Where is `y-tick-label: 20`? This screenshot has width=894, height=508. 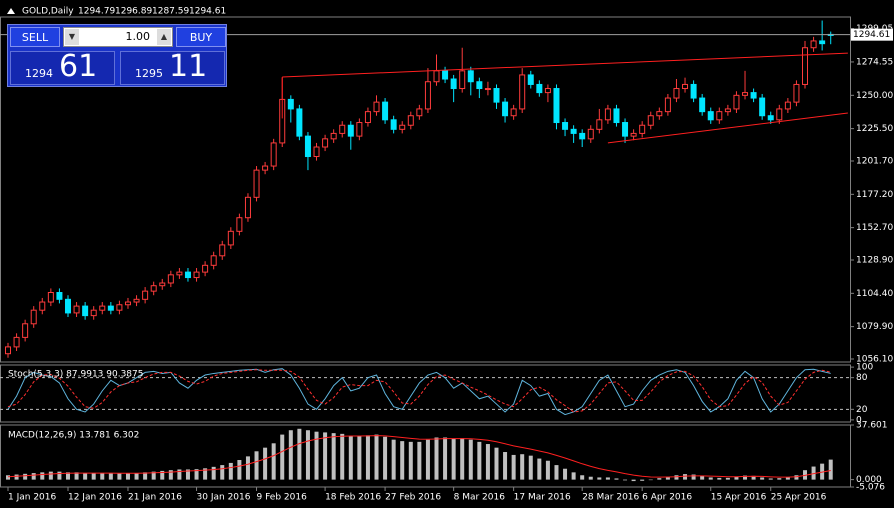 y-tick-label: 20 is located at coordinates (862, 410).